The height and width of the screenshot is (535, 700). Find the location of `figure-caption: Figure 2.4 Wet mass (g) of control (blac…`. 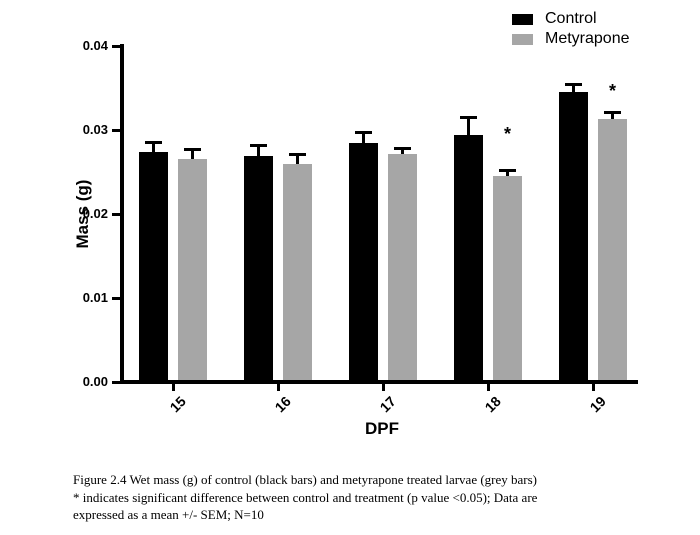

figure-caption: Figure 2.4 Wet mass (g) of control (blac… is located at coordinates (373, 497).